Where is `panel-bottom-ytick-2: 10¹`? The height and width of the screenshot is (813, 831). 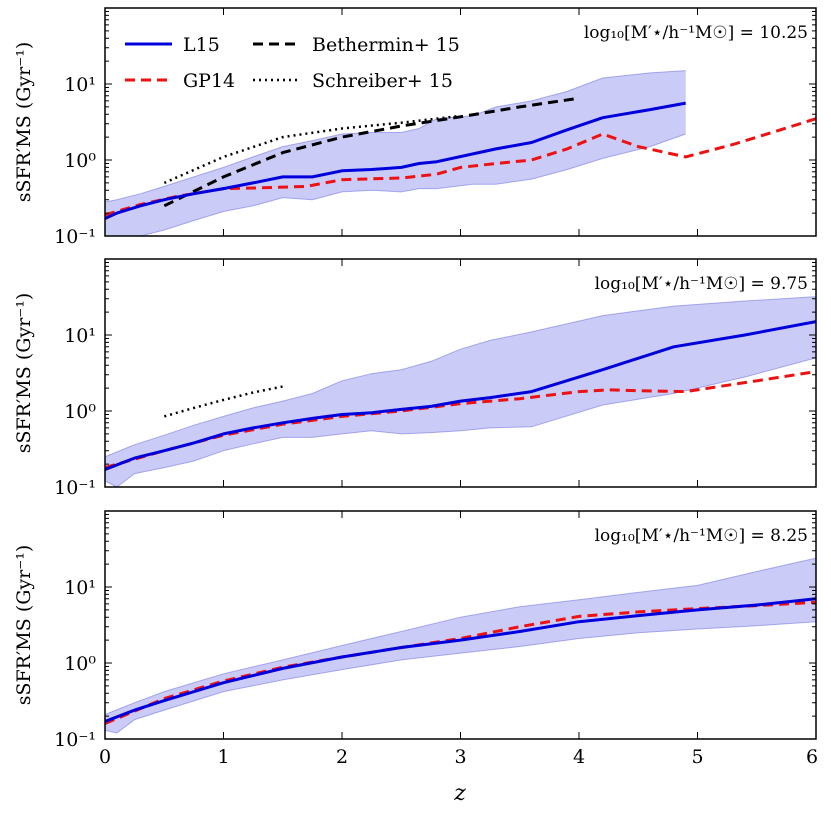 panel-bottom-ytick-2: 10¹ is located at coordinates (80, 588).